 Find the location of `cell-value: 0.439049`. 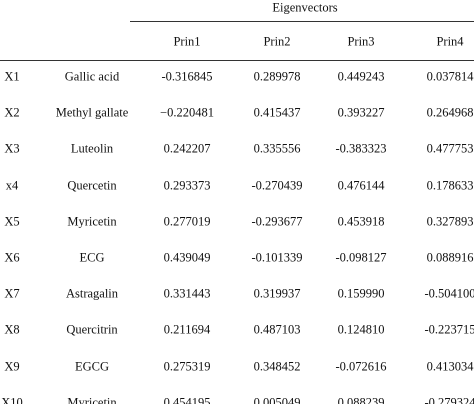

cell-value: 0.439049 is located at coordinates (187, 257).